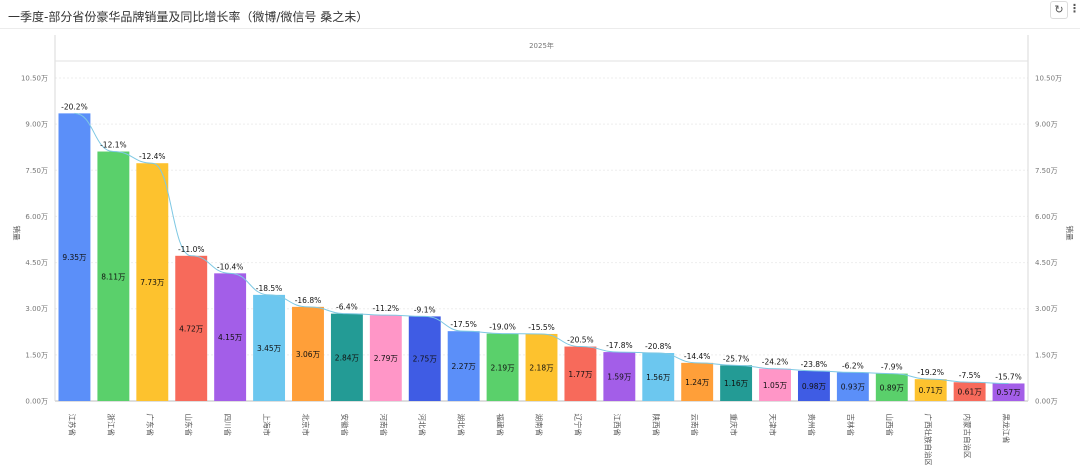 This screenshot has width=1080, height=465. Describe the element at coordinates (1059, 10) in the screenshot. I see `refresh-icon: ↻` at that location.